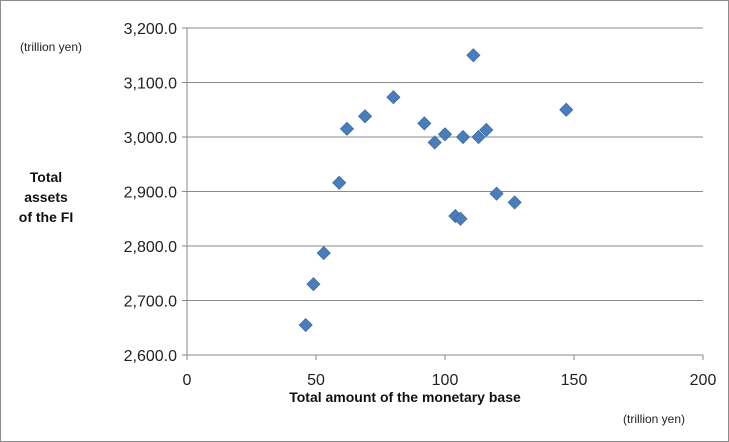  I want to click on x-unit-label: (trillion yen), so click(654, 419).